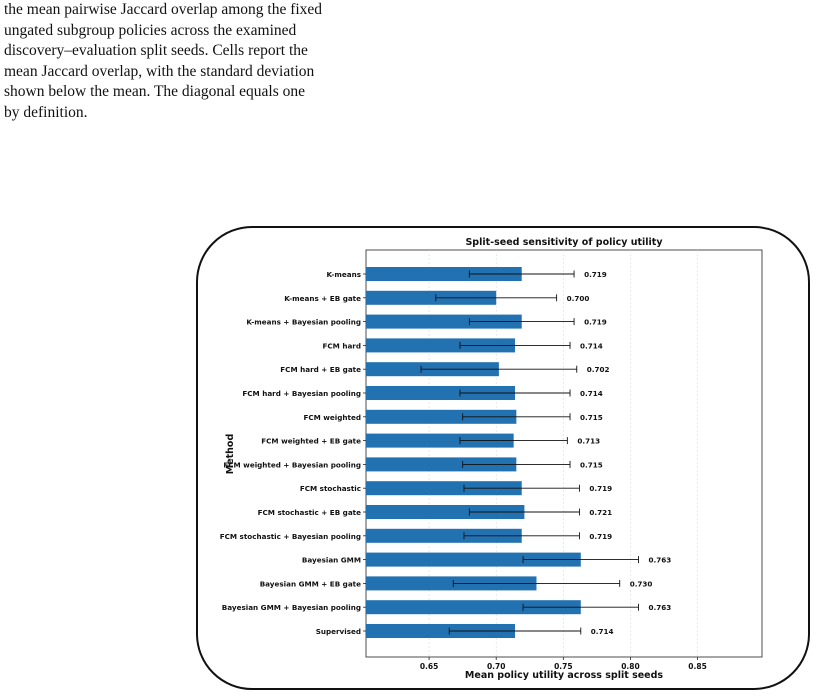 The width and height of the screenshot is (818, 700). What do you see at coordinates (429, 666) in the screenshot?
I see `x-tick-label: 0.65` at bounding box center [429, 666].